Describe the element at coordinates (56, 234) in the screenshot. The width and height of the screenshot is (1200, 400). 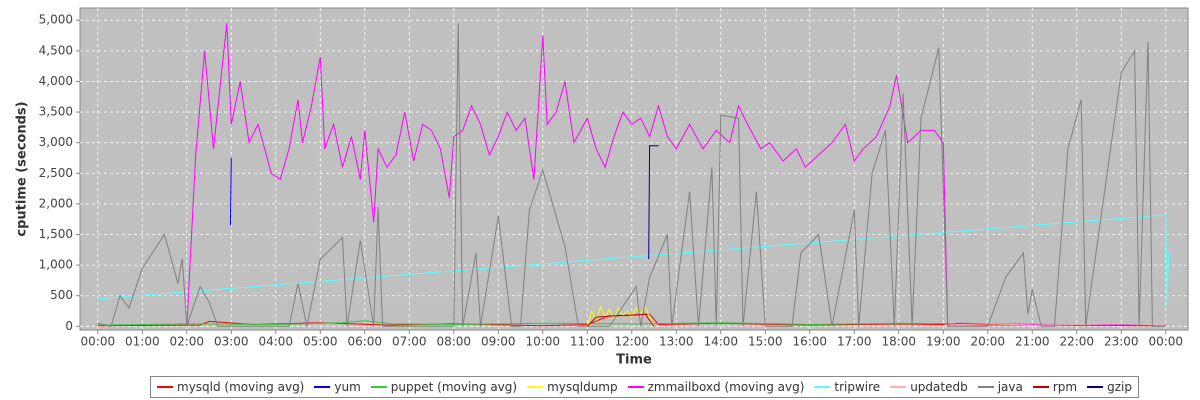
I see `y-tick-label: 1,500` at that location.